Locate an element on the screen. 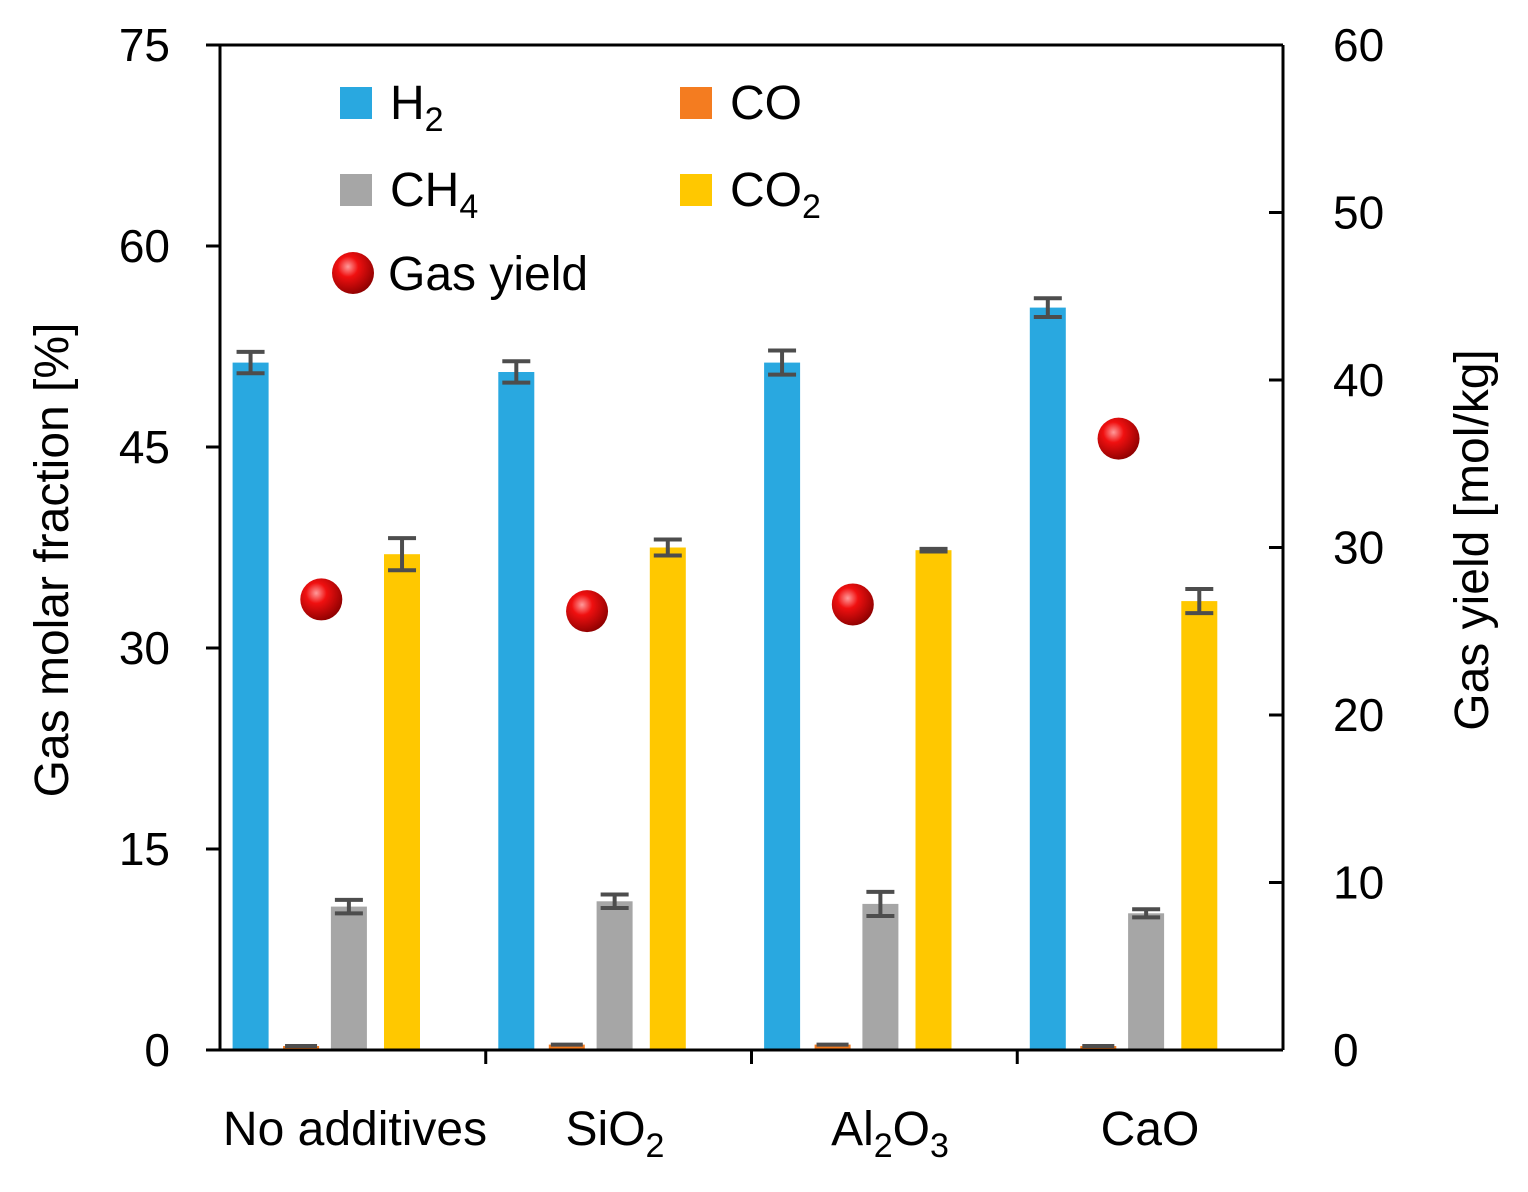  legend-label-gas-yield: Gas yield is located at coordinates (488, 274).